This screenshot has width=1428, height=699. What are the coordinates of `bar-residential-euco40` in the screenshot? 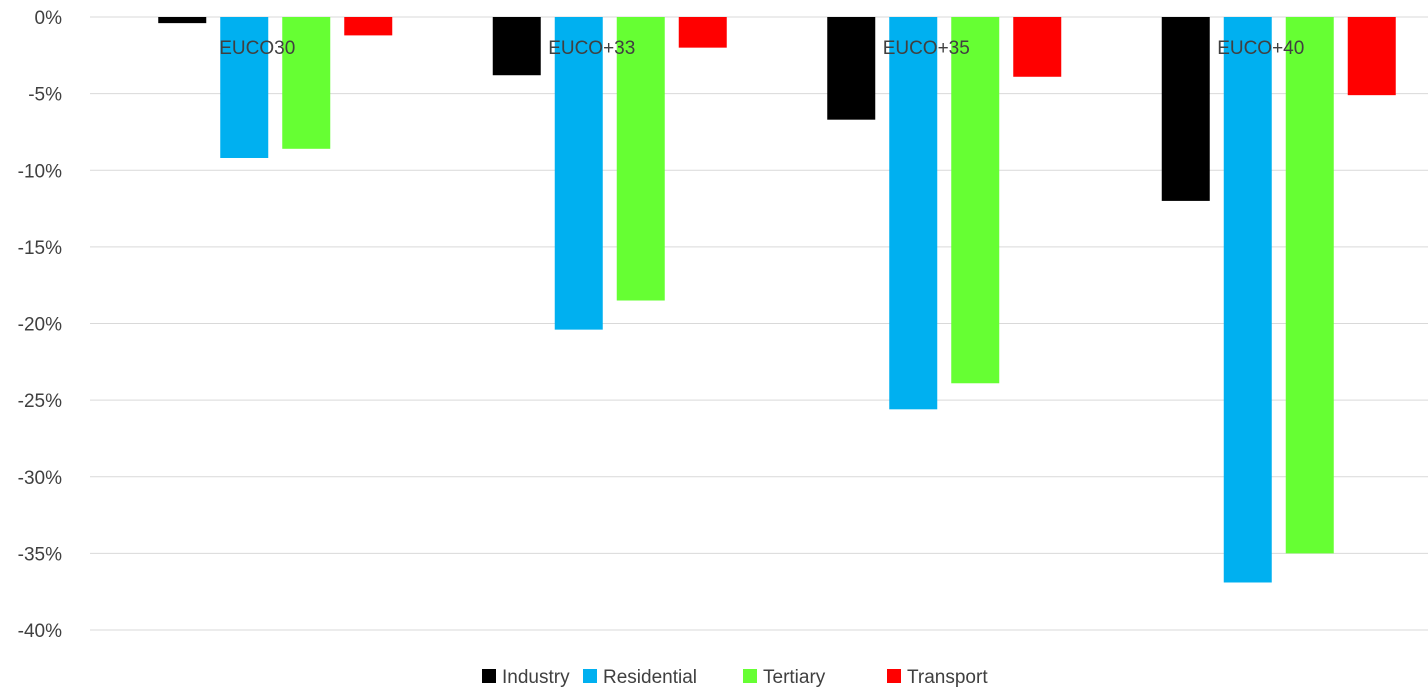 It's located at (1247, 300).